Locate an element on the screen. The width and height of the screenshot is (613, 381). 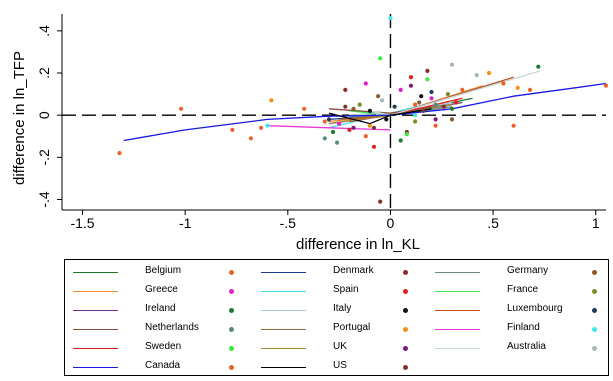
legend-label: France is located at coordinates (523, 289).